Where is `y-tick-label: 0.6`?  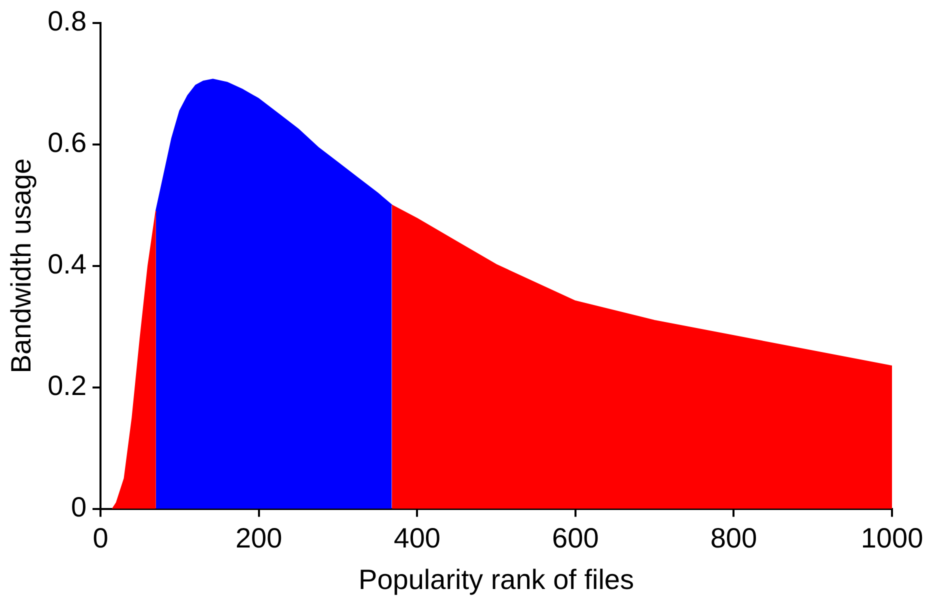 y-tick-label: 0.6 is located at coordinates (67, 142).